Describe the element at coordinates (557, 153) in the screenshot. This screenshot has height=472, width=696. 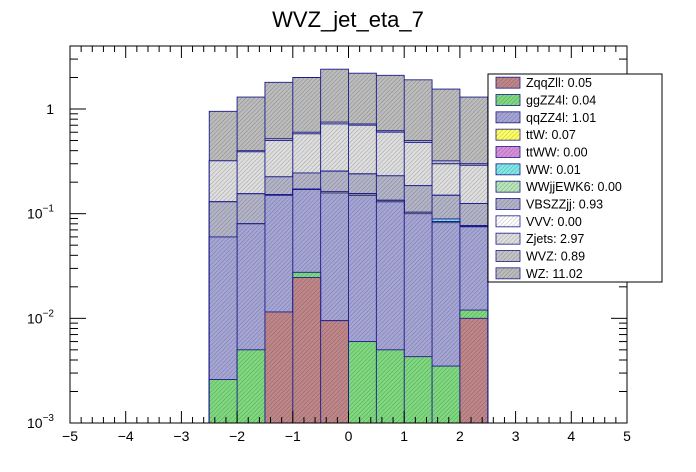
I see `legend-label: ttWW: 0.00` at that location.